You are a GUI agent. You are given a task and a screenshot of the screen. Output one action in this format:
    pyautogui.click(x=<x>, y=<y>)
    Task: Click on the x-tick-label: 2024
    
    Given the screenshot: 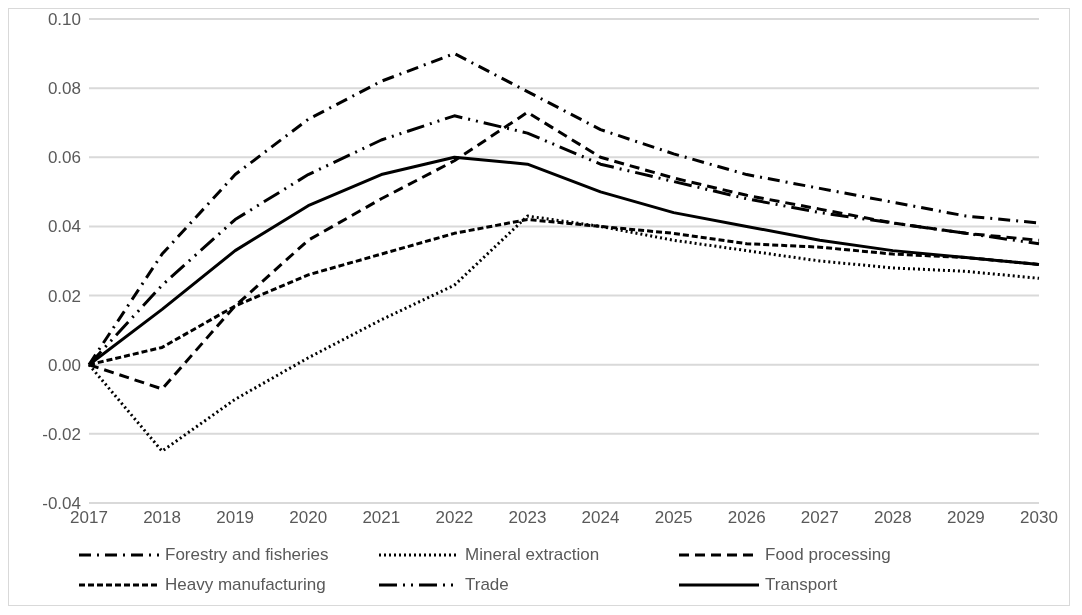 What is the action you would take?
    pyautogui.click(x=600, y=518)
    